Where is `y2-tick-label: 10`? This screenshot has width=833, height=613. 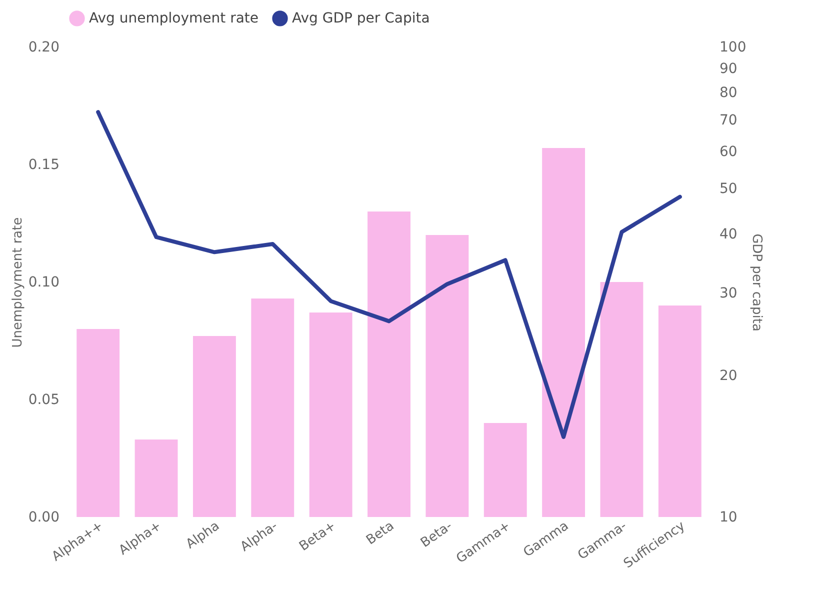 y2-tick-label: 10 is located at coordinates (729, 518).